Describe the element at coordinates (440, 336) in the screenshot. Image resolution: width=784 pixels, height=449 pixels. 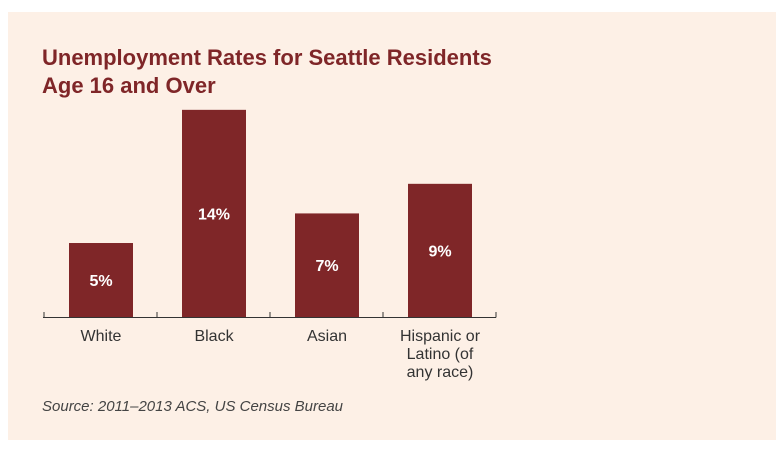
I see `x-tick-label: Hispanic or` at that location.